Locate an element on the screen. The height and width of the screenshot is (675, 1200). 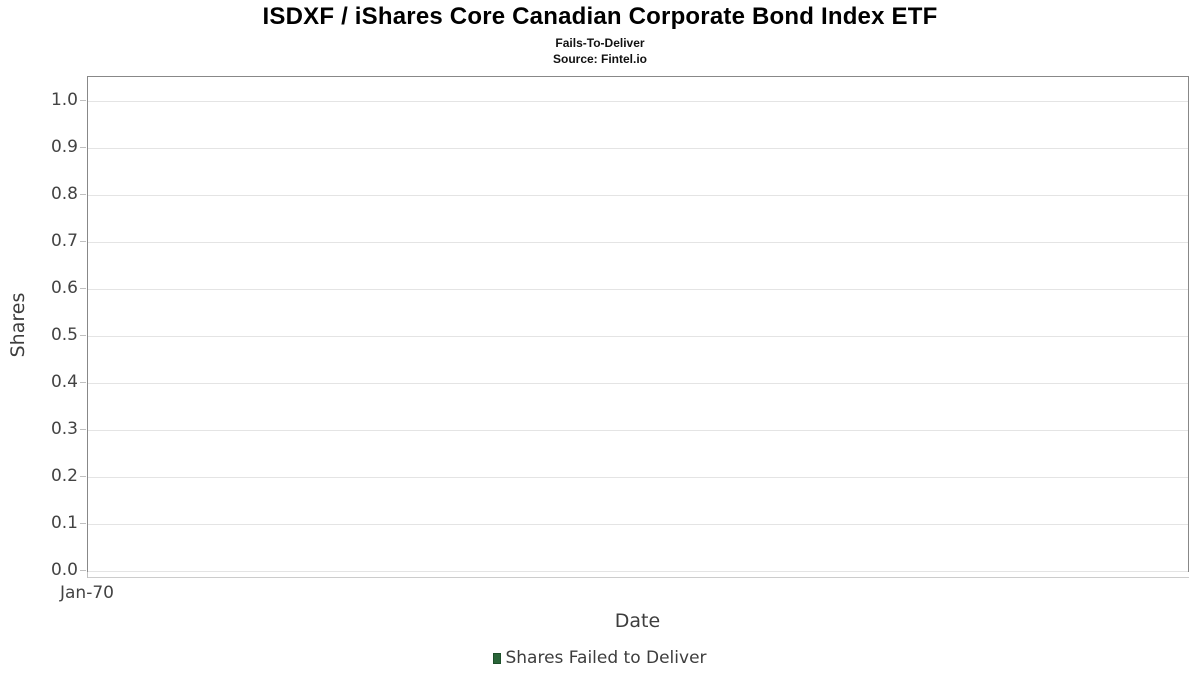
y-tick-label: 0.2 is located at coordinates (64, 476).